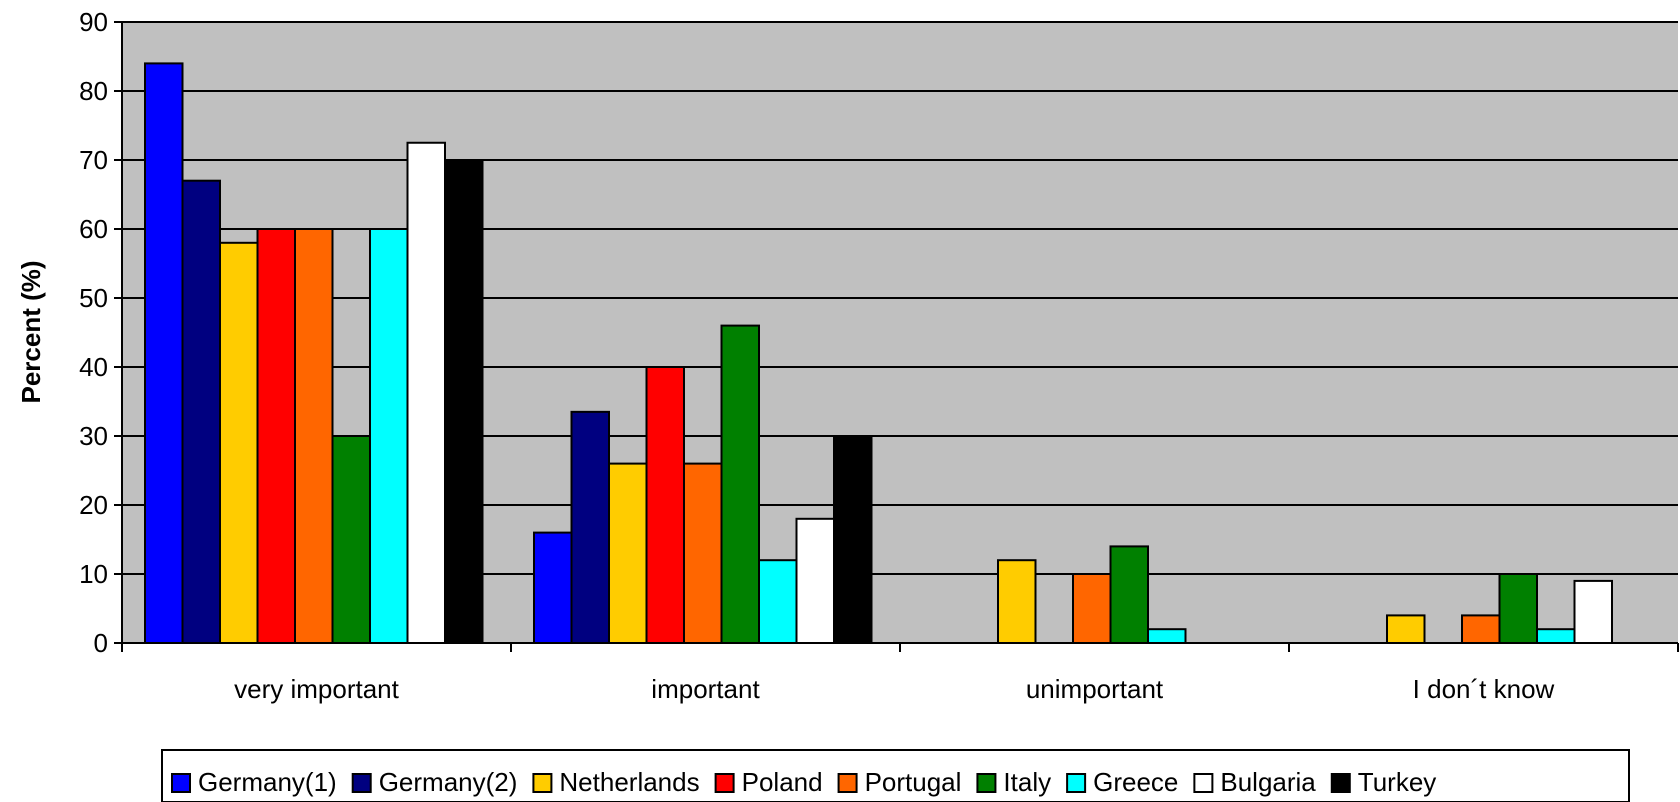 This screenshot has width=1680, height=802. I want to click on legend-box, so click(895, 775).